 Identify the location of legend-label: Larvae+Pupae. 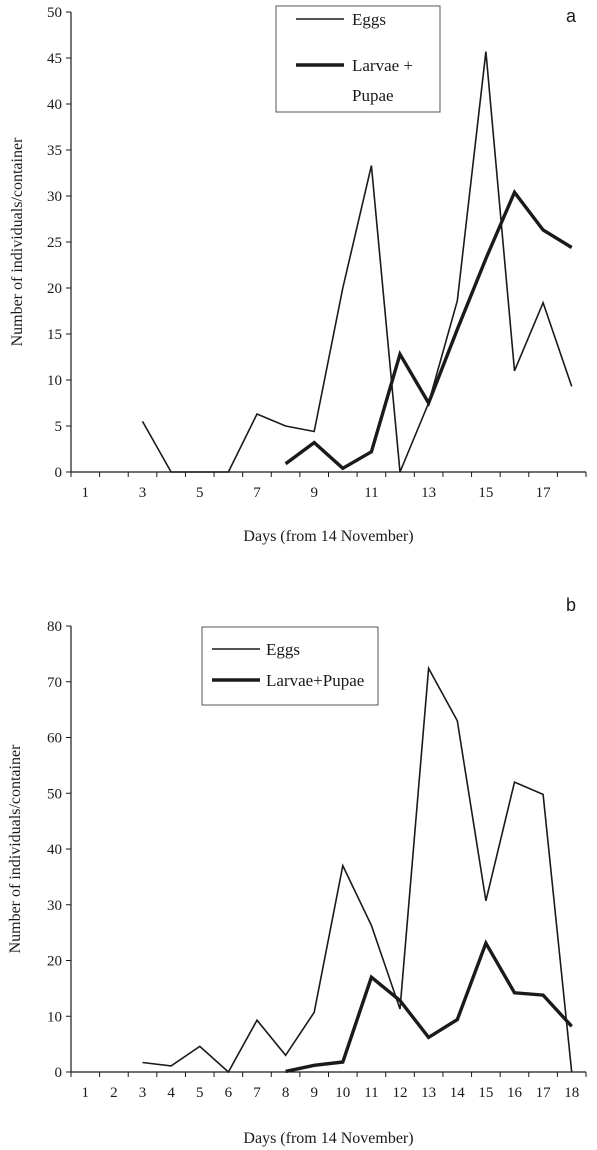
(315, 680).